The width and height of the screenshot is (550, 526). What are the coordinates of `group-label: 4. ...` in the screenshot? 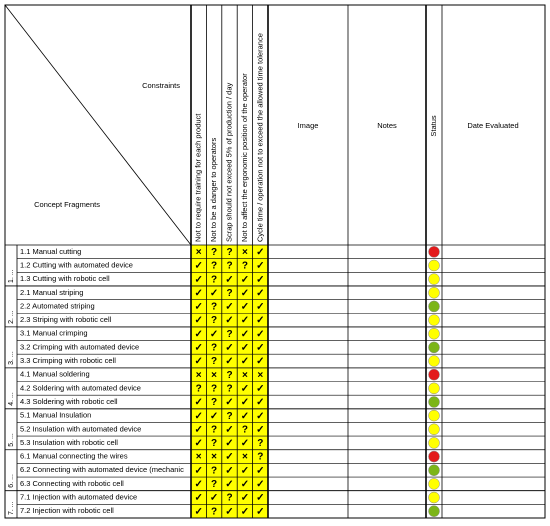 It's located at (11, 399).